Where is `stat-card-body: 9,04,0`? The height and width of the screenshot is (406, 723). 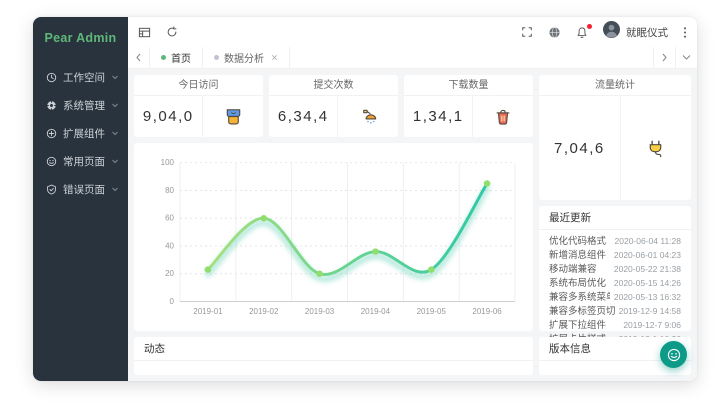
stat-card-body: 9,04,0 is located at coordinates (198, 116).